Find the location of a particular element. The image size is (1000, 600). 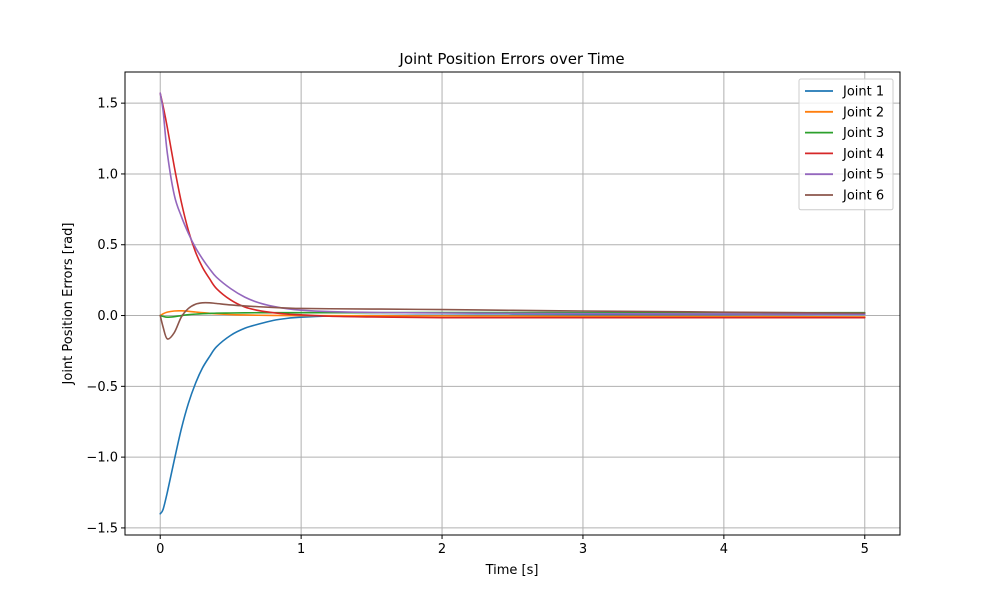

y-tick-label: 0.5 is located at coordinates (107, 245).